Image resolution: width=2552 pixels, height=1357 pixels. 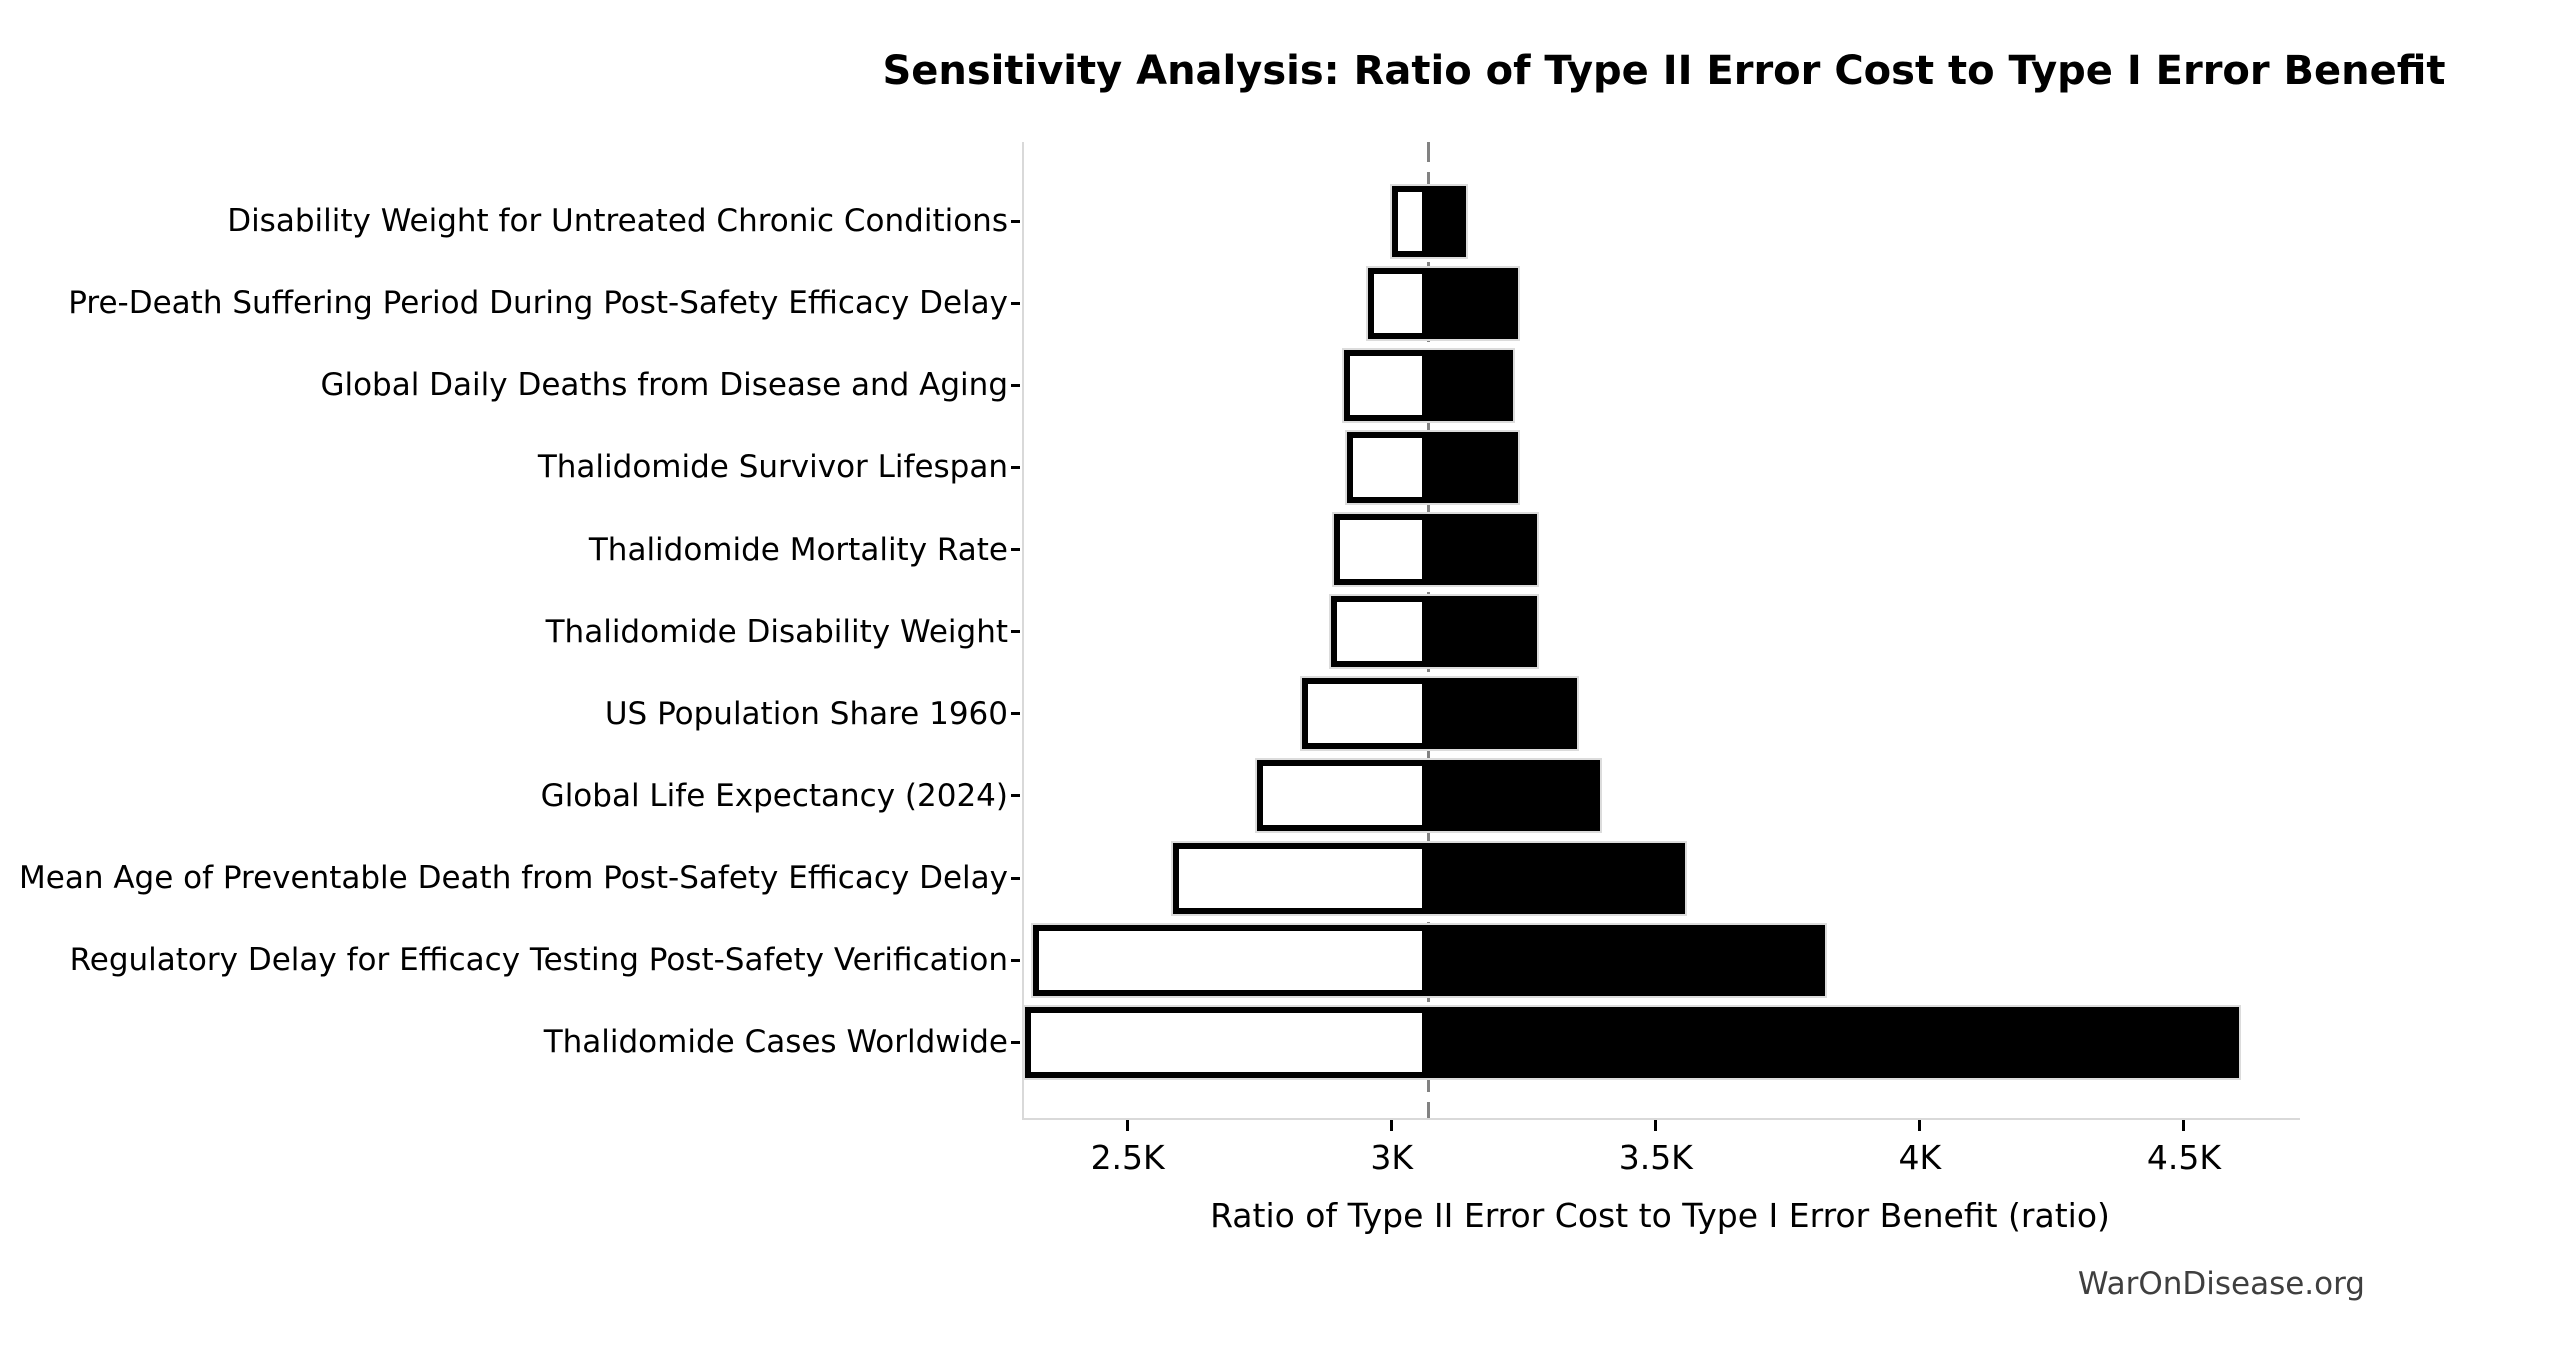 I want to click on y-axis-label: Global Life Expectancy (2024), so click(x=774, y=795).